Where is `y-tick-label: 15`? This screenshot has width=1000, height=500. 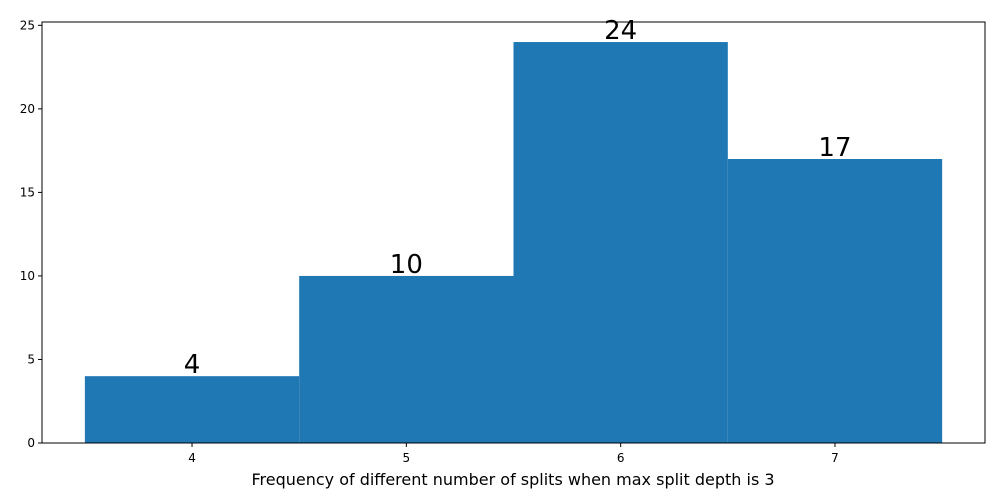
y-tick-label: 15 is located at coordinates (27, 192).